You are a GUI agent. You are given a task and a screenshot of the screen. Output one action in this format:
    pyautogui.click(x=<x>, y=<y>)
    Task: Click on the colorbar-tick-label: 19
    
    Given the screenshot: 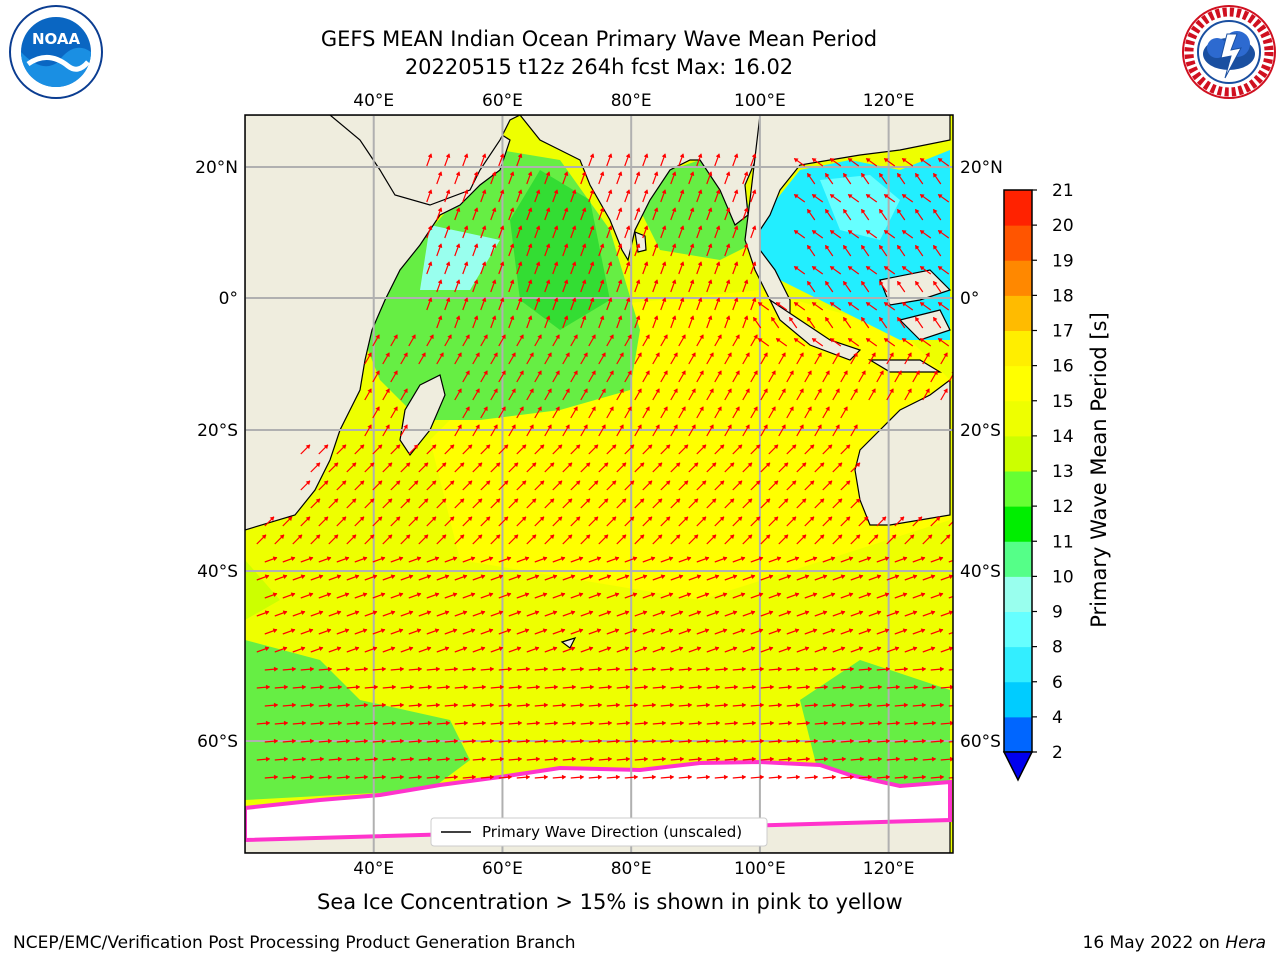 What is the action you would take?
    pyautogui.click(x=1063, y=261)
    